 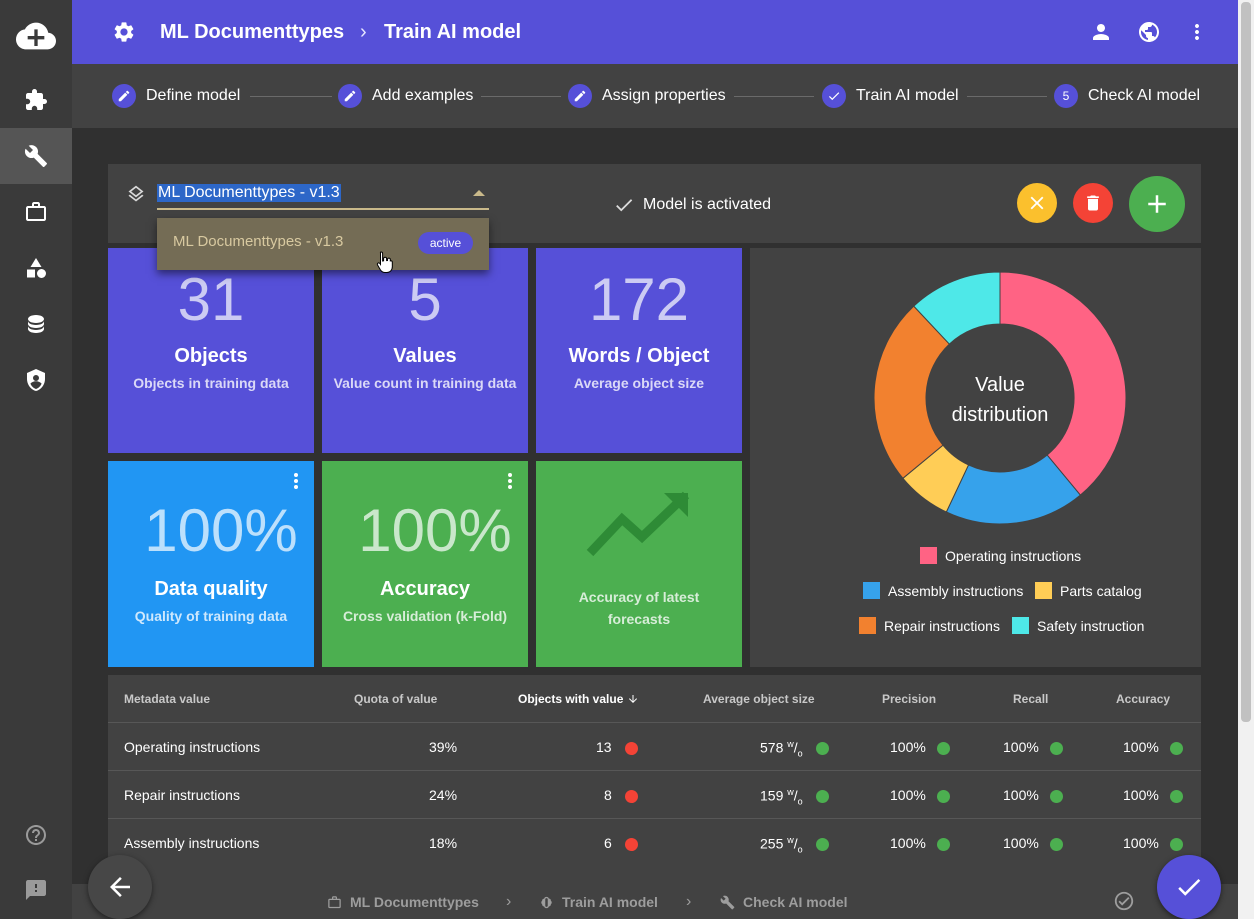 I want to click on trash-icon, so click(x=1093, y=203).